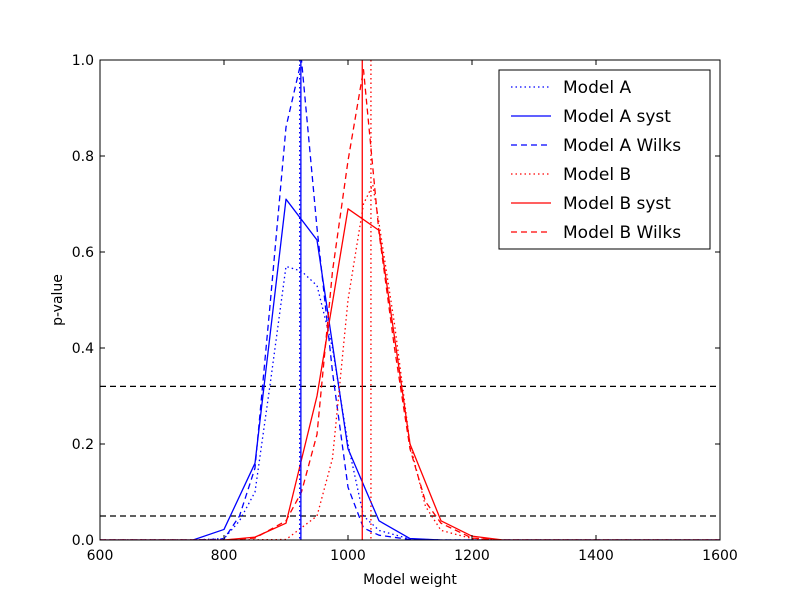  I want to click on y-tick-label: 0.8, so click(83, 157).